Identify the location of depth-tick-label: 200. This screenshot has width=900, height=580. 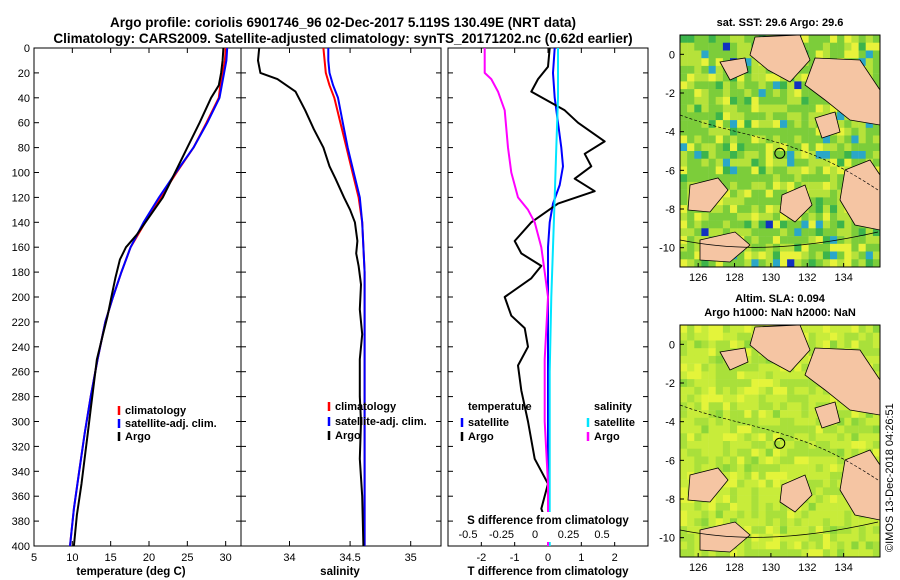
(21, 298).